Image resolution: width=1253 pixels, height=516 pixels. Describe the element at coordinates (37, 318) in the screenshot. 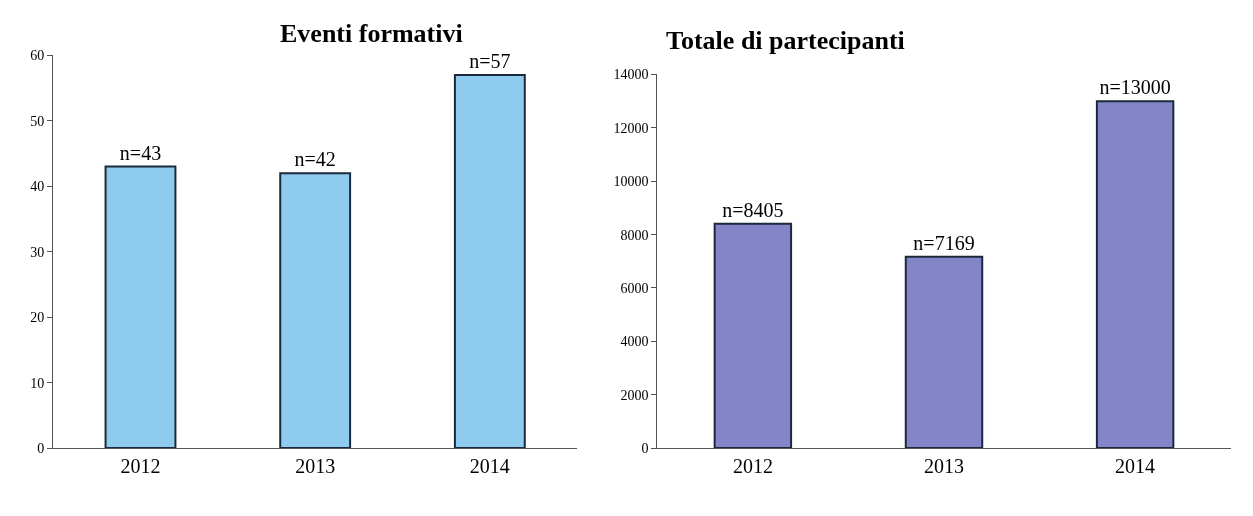

I see `y-tick-label: 20` at that location.